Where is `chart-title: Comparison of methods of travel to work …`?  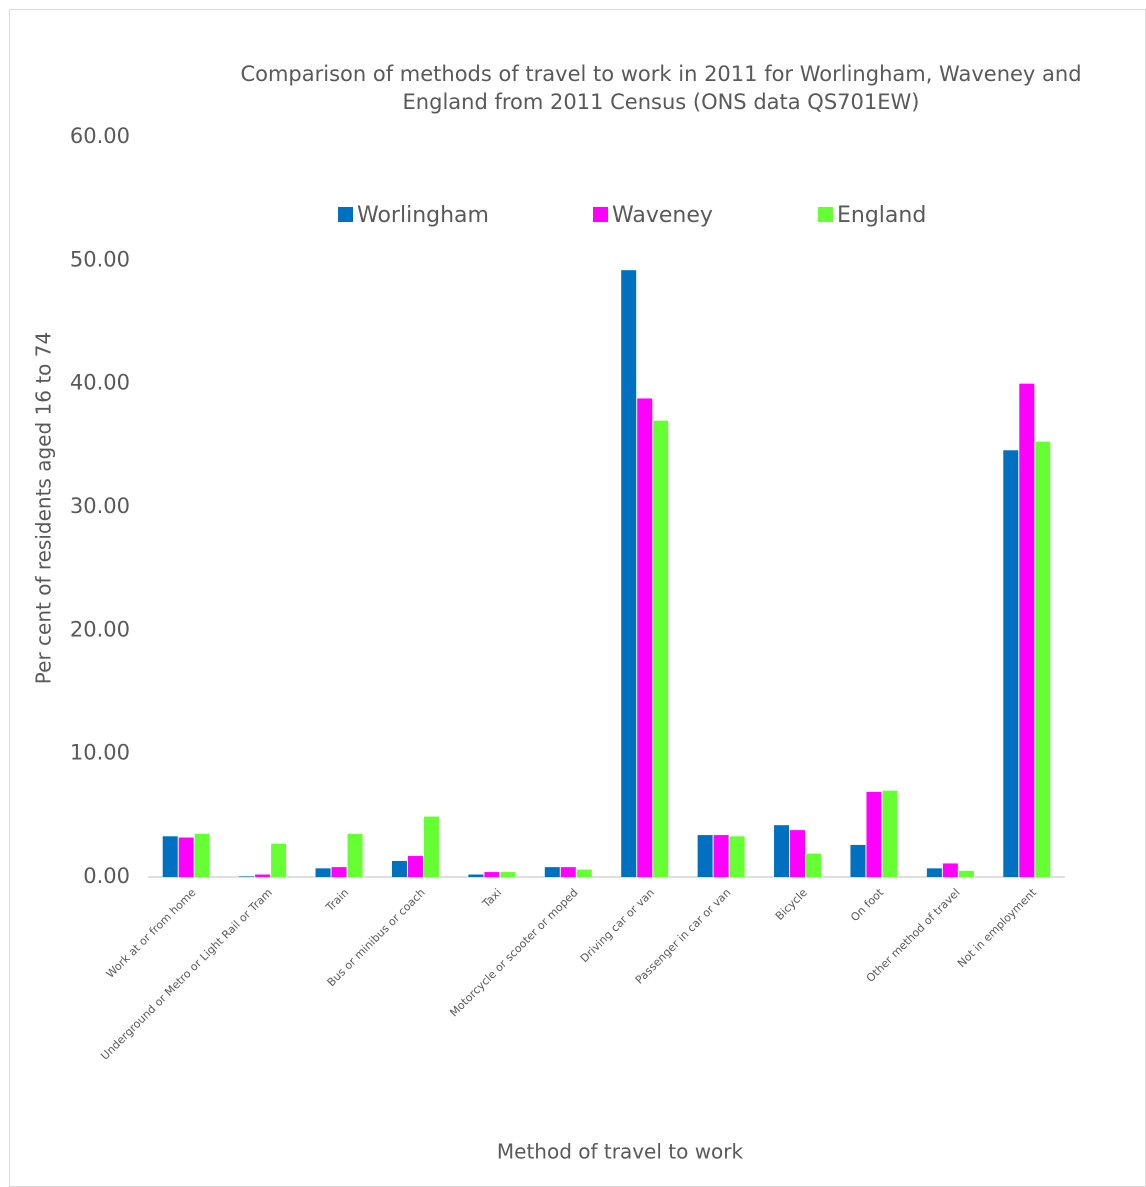 chart-title: Comparison of methods of travel to work … is located at coordinates (661, 88).